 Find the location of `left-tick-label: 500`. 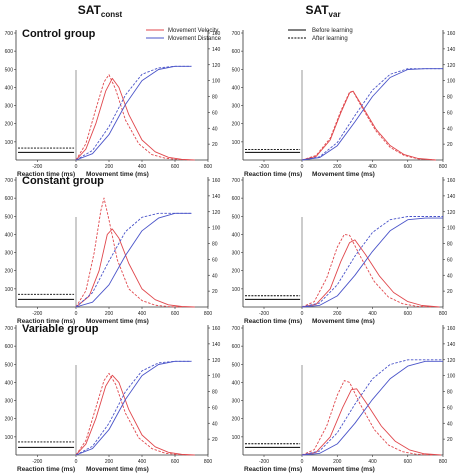

left-tick-label: 500 is located at coordinates (9, 217).